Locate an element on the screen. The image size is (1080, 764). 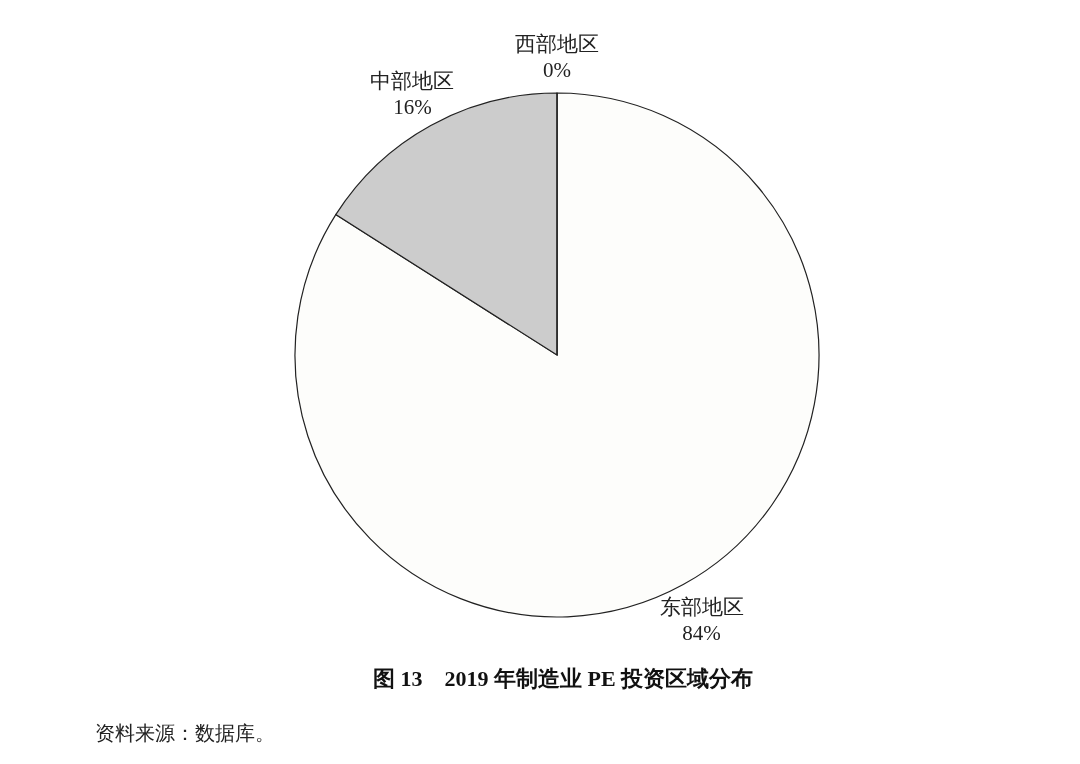
slice-label: 中部地区 is located at coordinates (412, 81).